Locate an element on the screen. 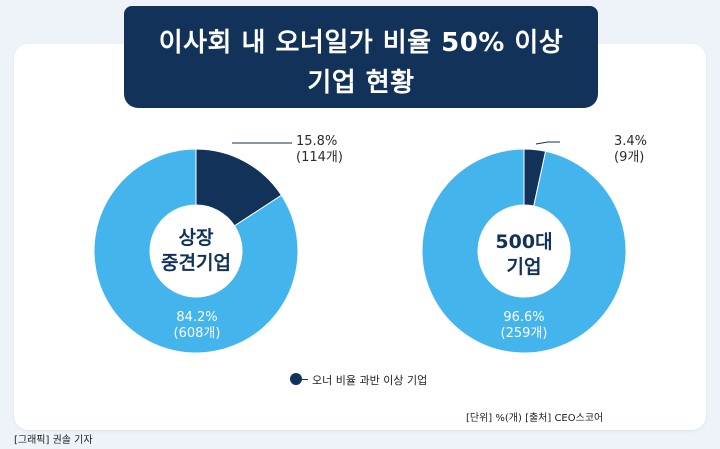  slice-label-listed-midsize-other: 84.2% (608개) is located at coordinates (197, 326).